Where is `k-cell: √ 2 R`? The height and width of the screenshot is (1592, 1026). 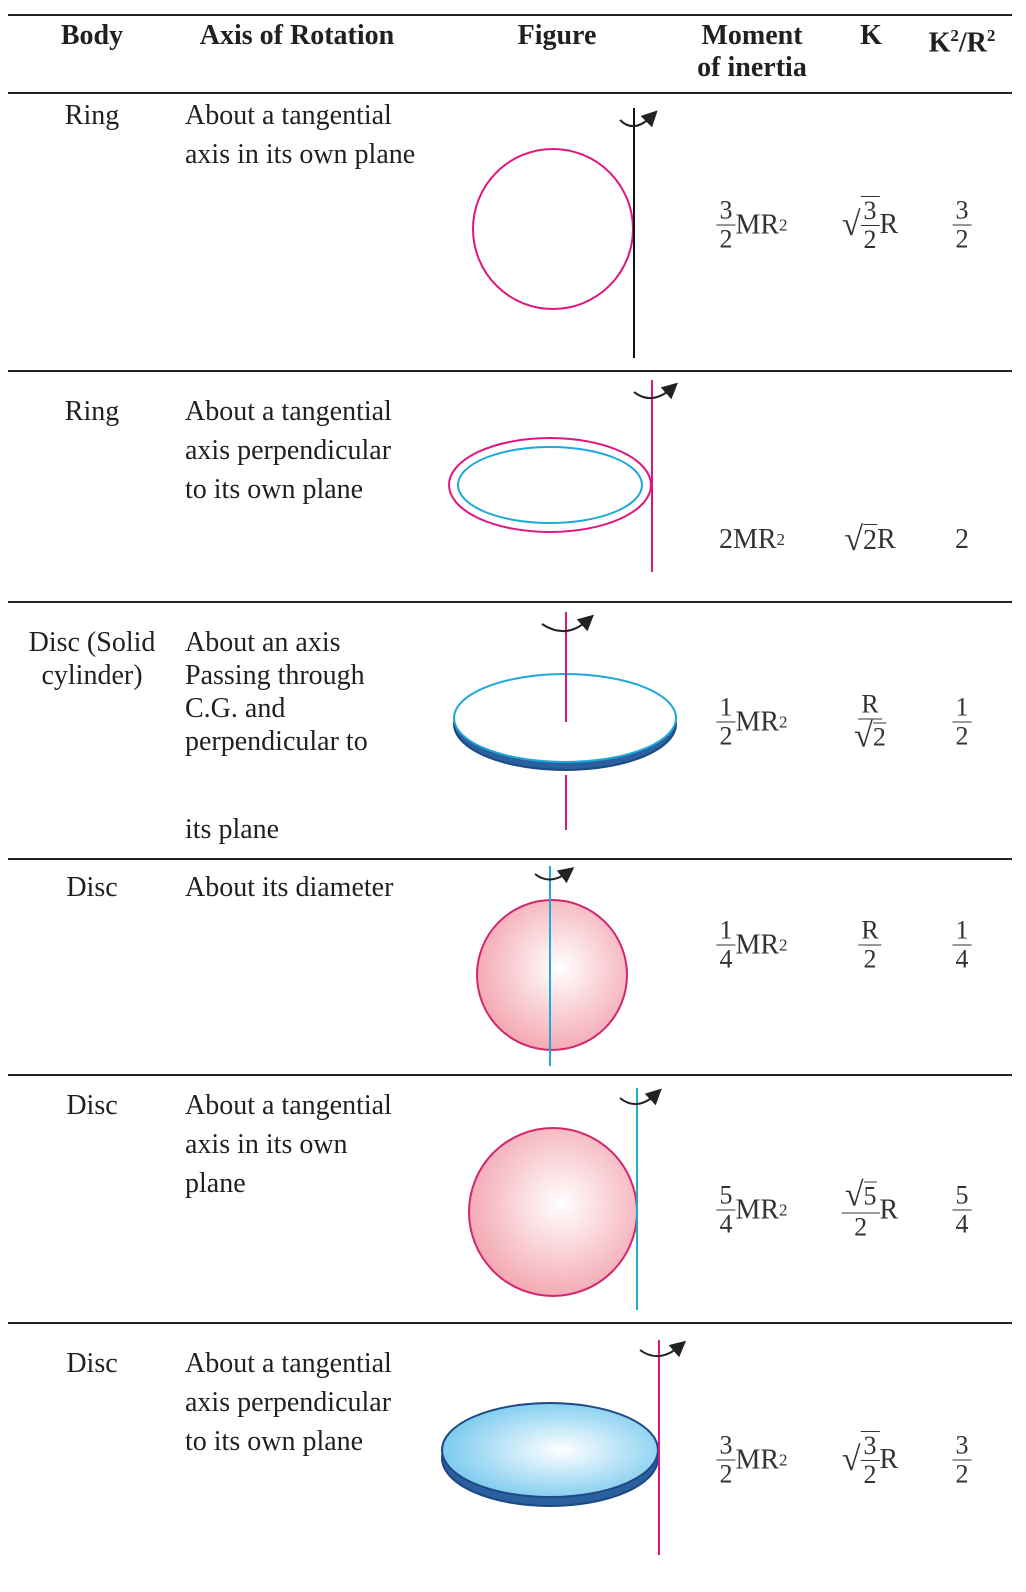
k-cell: √ 2 R is located at coordinates (869, 540).